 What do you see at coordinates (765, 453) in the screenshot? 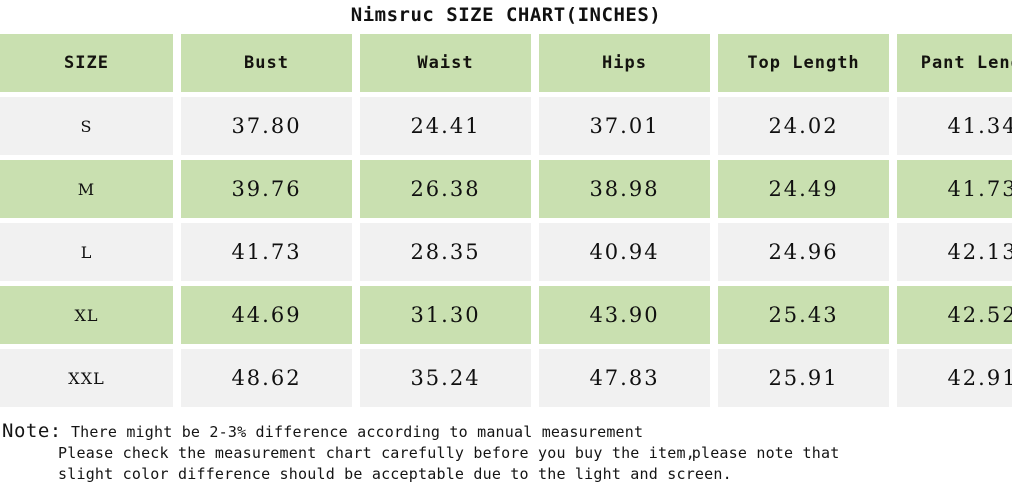
I see `note-line-2-text-b: please note that` at bounding box center [765, 453].